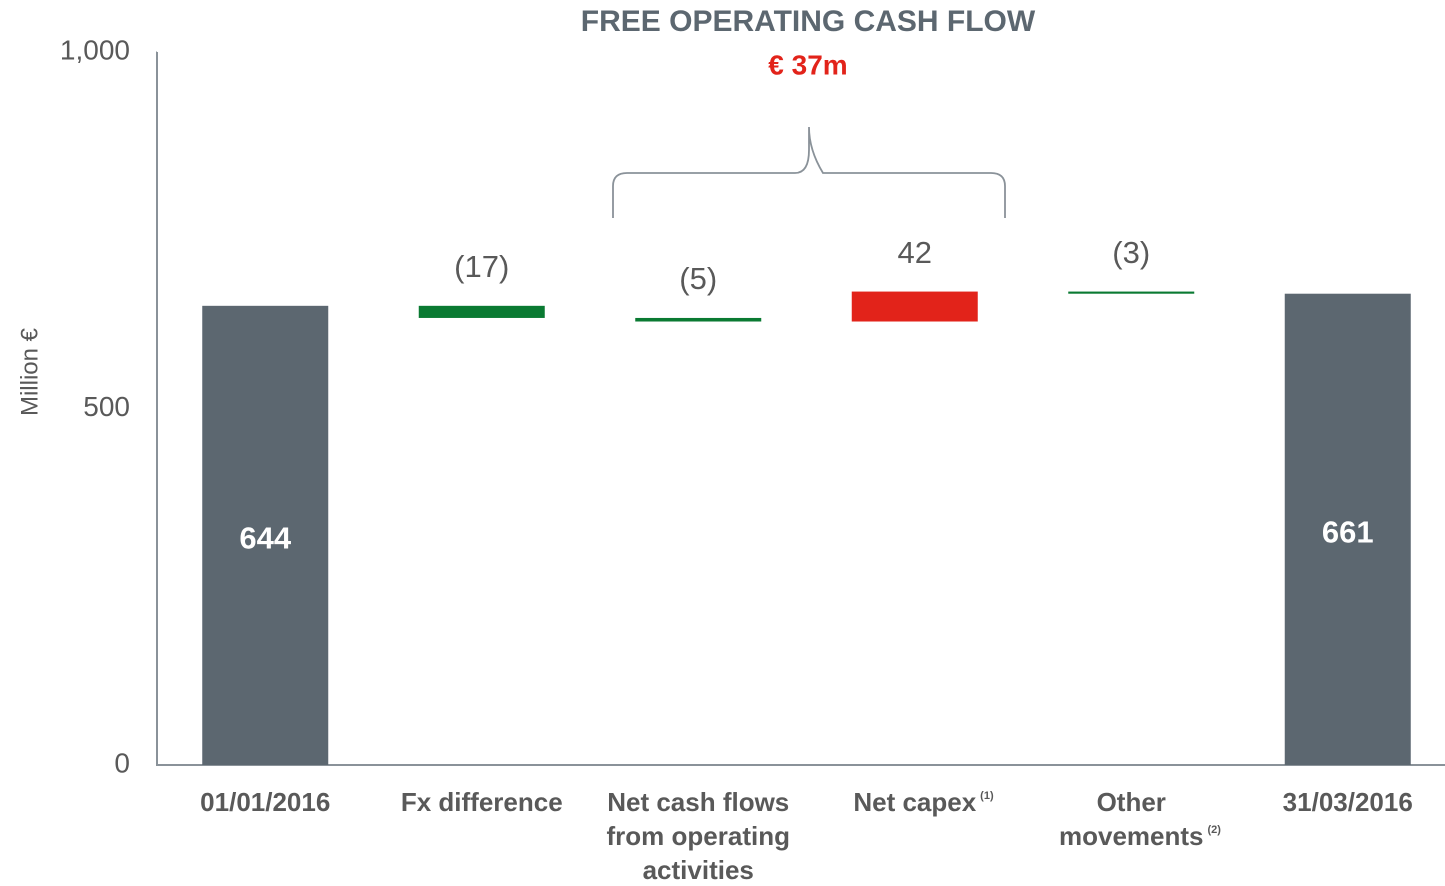  What do you see at coordinates (106, 406) in the screenshot?
I see `y-tick-label: 500` at bounding box center [106, 406].